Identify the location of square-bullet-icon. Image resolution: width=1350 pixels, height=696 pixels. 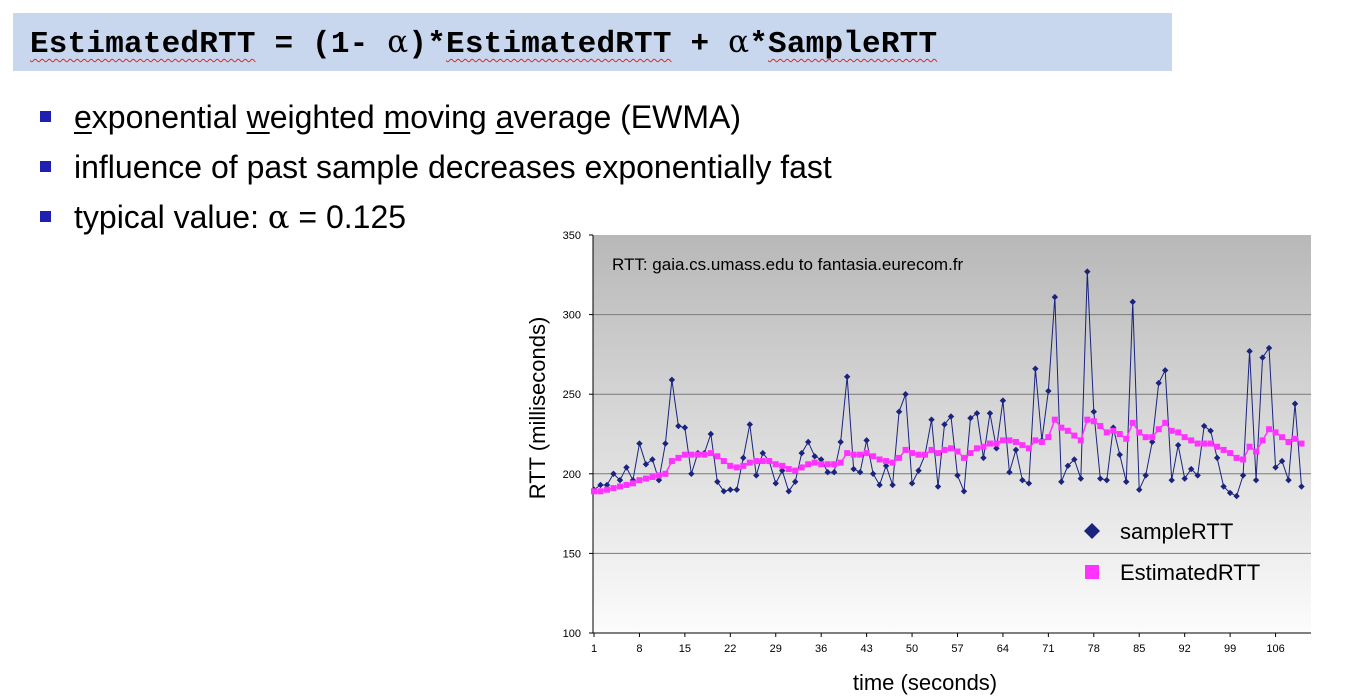
(45, 216).